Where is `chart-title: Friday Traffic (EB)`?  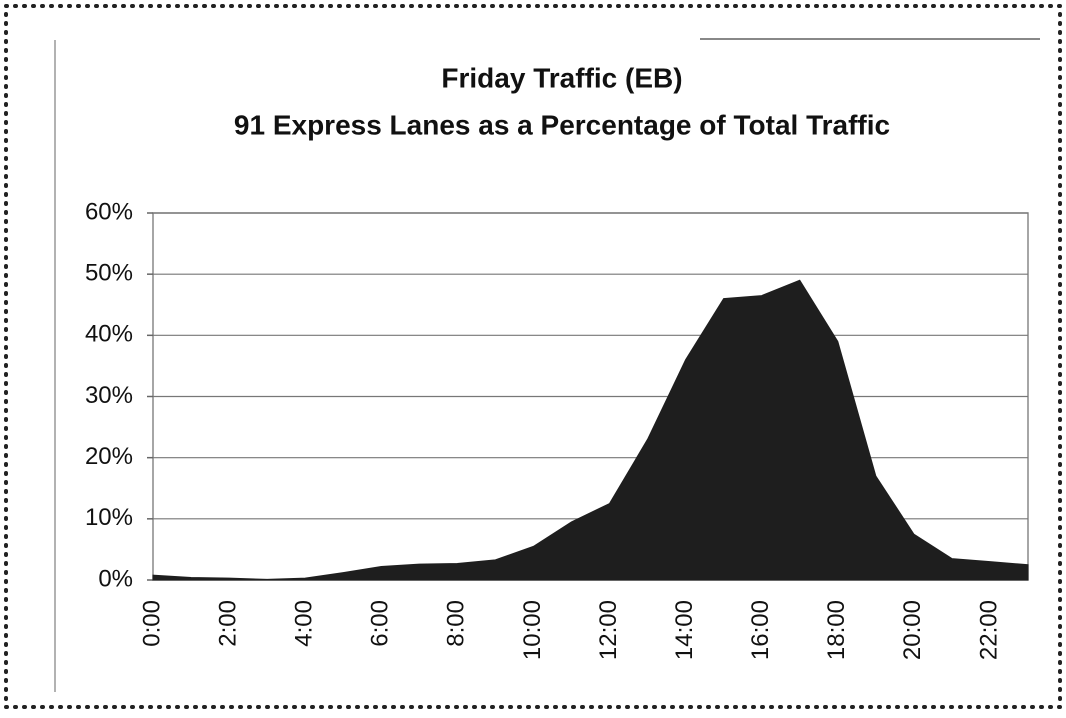
chart-title: Friday Traffic (EB) is located at coordinates (561, 77).